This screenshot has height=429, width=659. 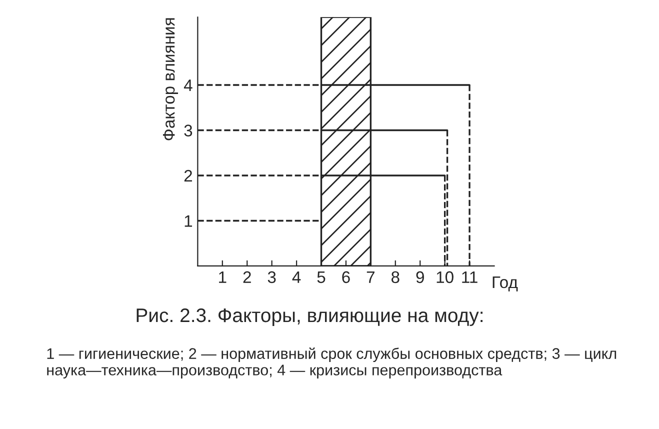 I want to click on x-tick-label: 2, so click(x=247, y=277).